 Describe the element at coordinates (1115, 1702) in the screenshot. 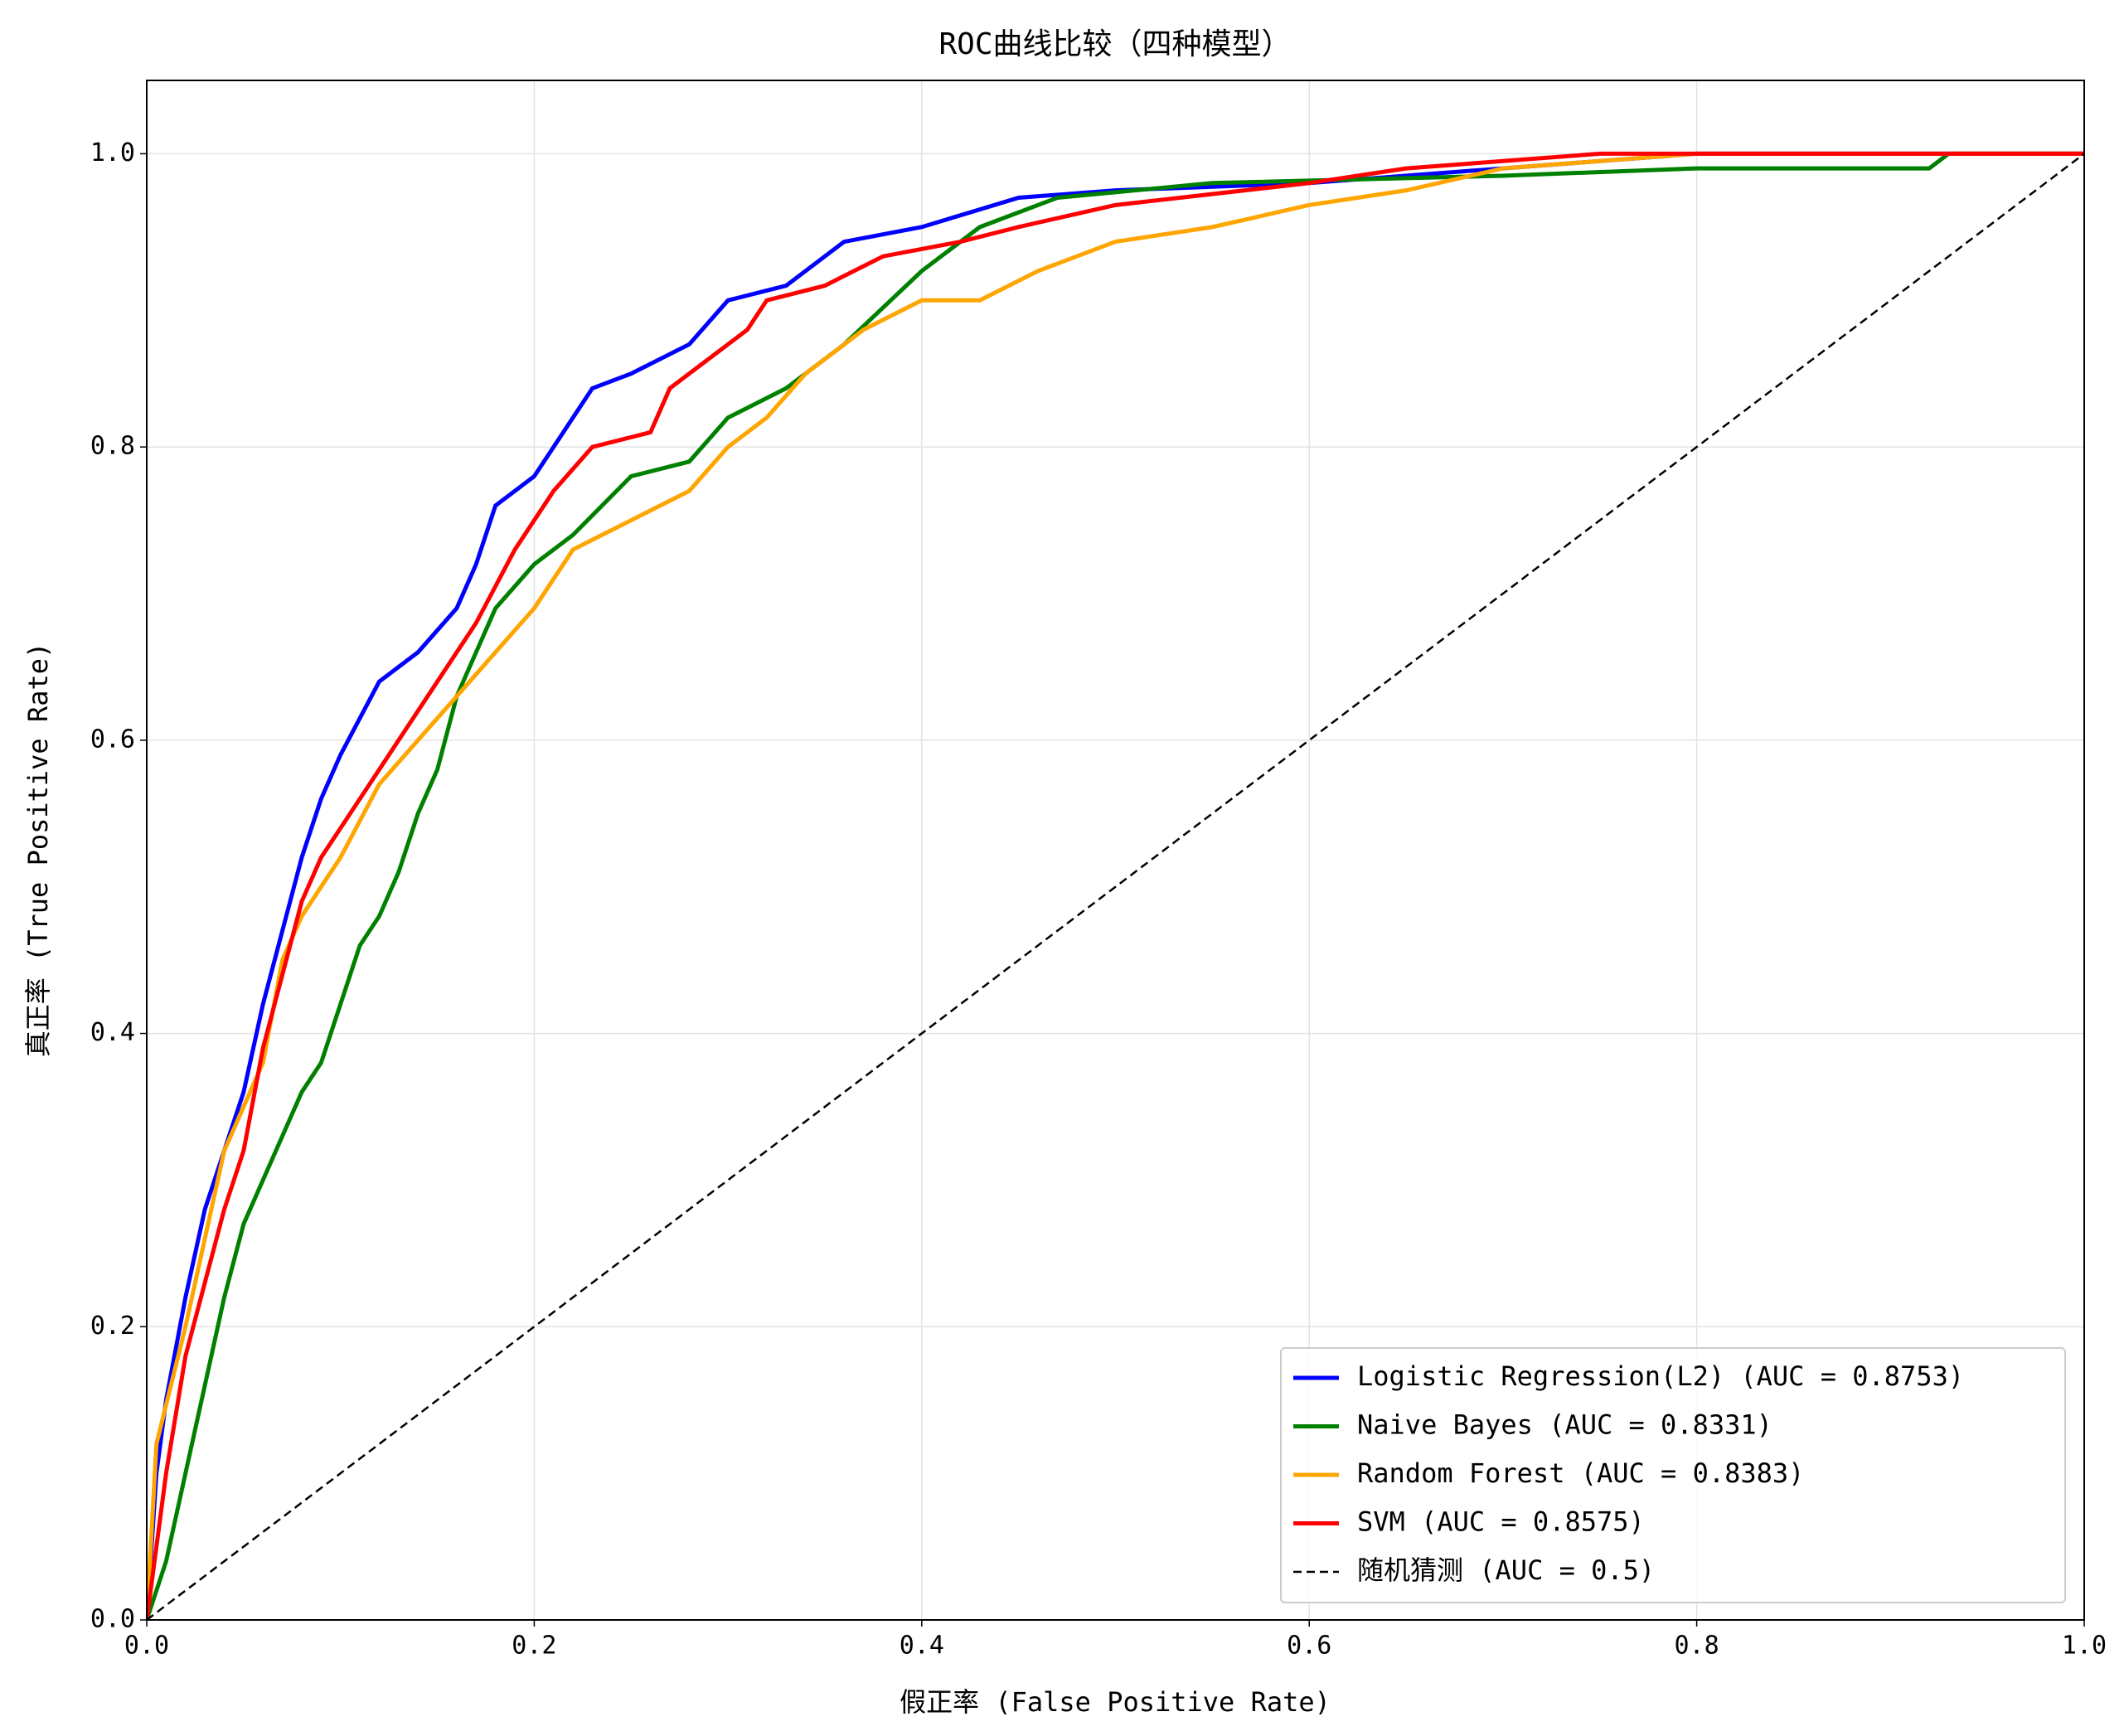

I see `x-axis-label: 假正率 (False Positive Rate)` at that location.